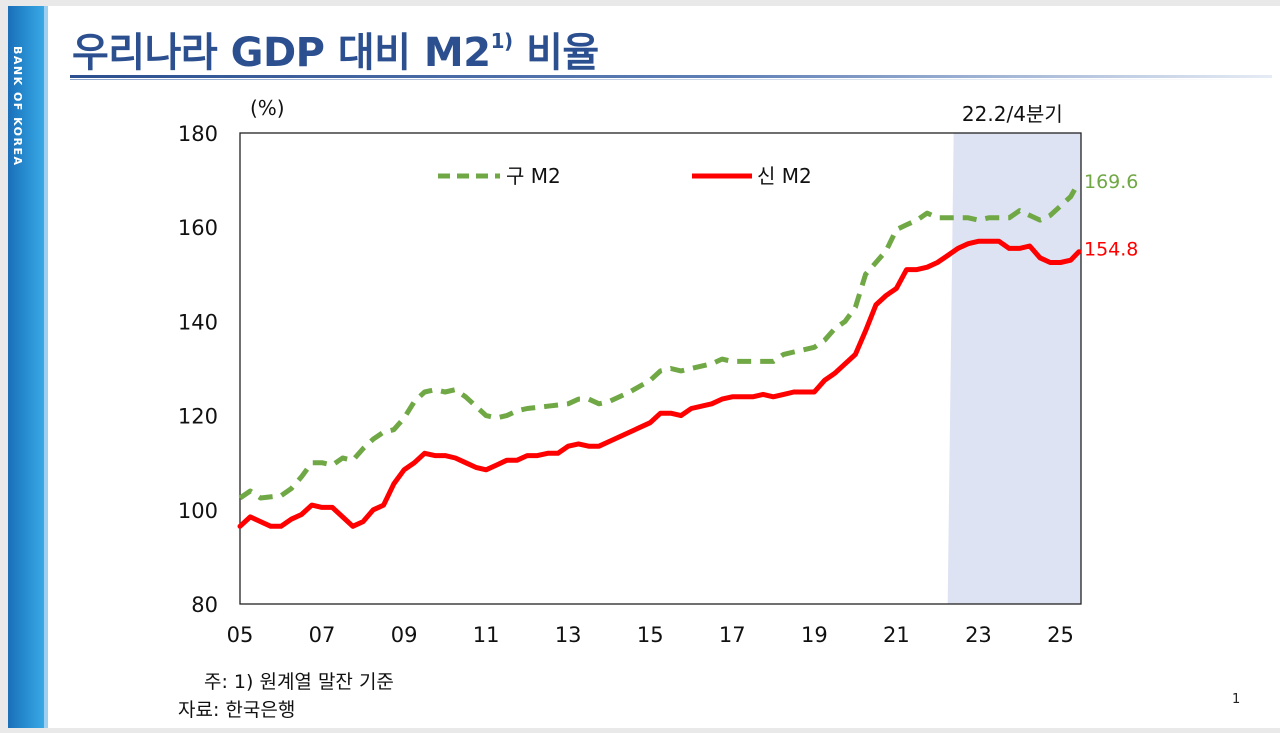 The image size is (1280, 733). Describe the element at coordinates (671, 79) in the screenshot. I see `title-underline-thin` at that location.